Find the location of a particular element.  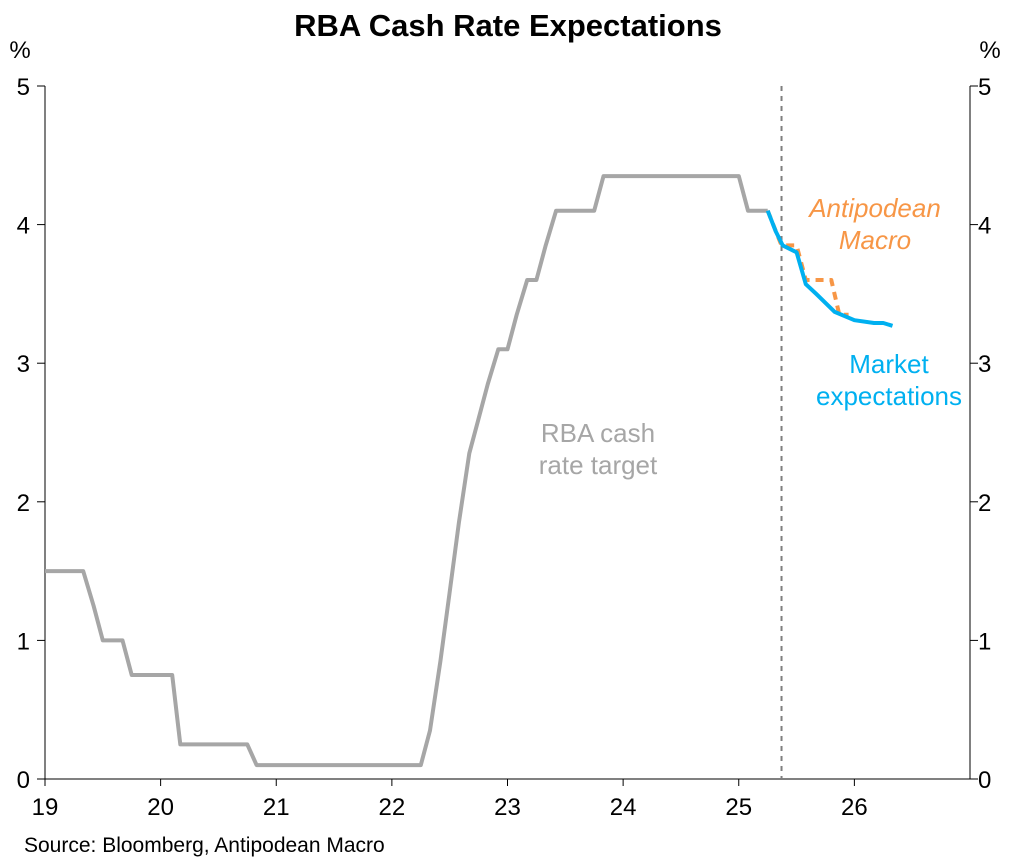

right-axis-unit: % is located at coordinates (989, 50).